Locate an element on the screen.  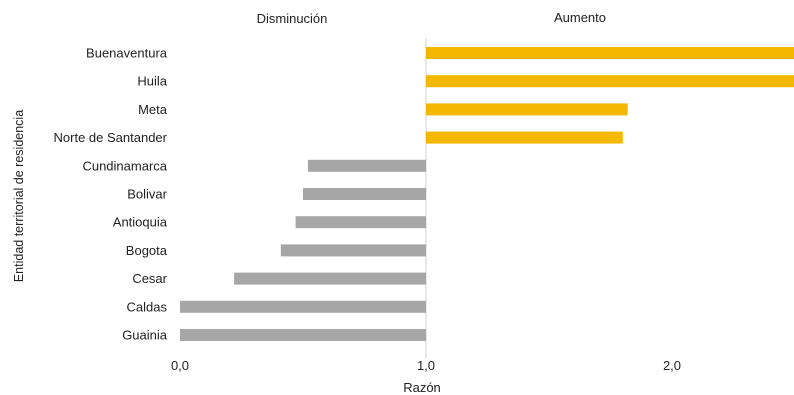
bar-caldas is located at coordinates (303, 306).